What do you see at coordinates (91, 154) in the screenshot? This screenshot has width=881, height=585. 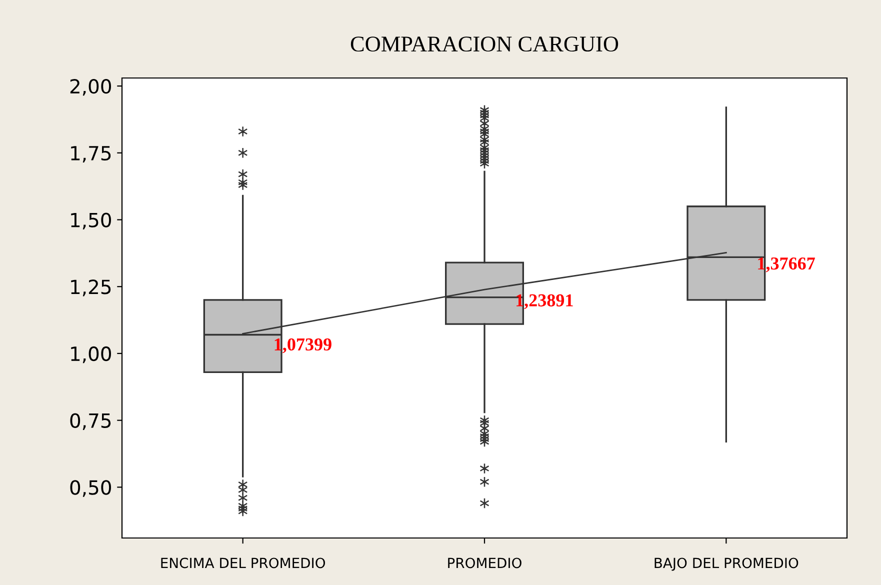 I see `y-tick-label: 1,75` at bounding box center [91, 154].